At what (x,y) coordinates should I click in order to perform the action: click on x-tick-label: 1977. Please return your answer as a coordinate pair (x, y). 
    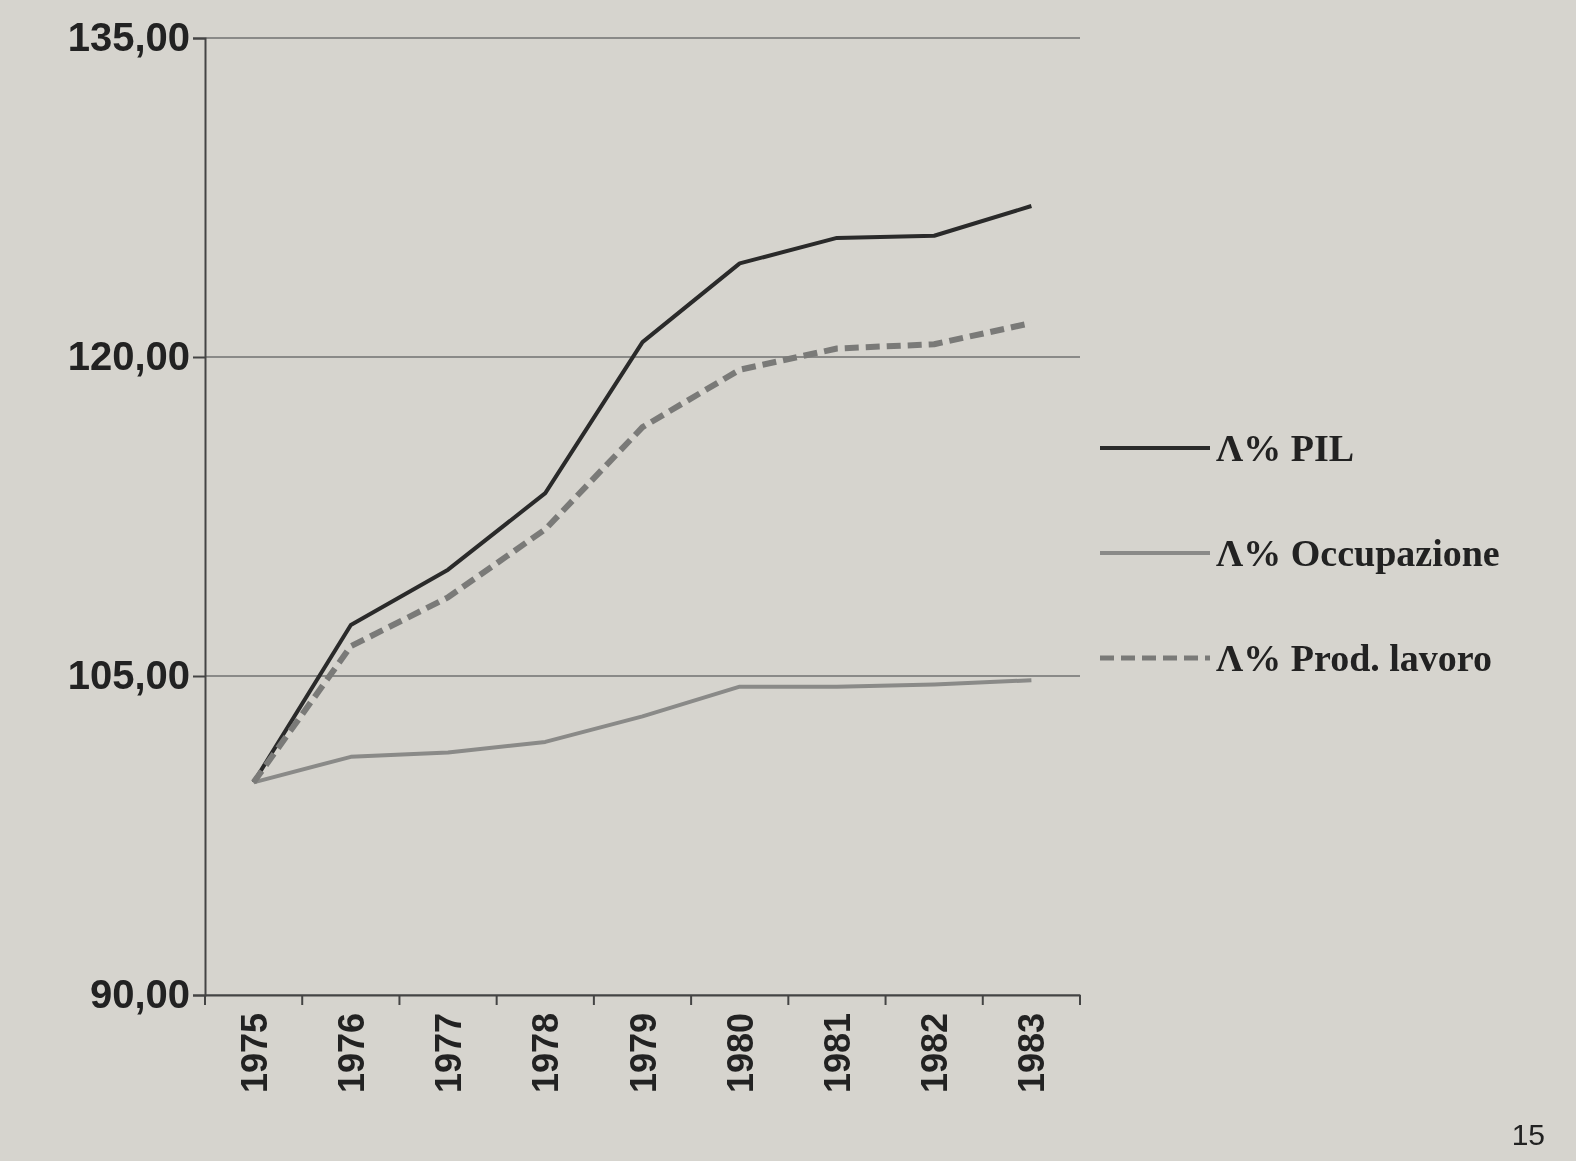
    Looking at the image, I should click on (449, 1053).